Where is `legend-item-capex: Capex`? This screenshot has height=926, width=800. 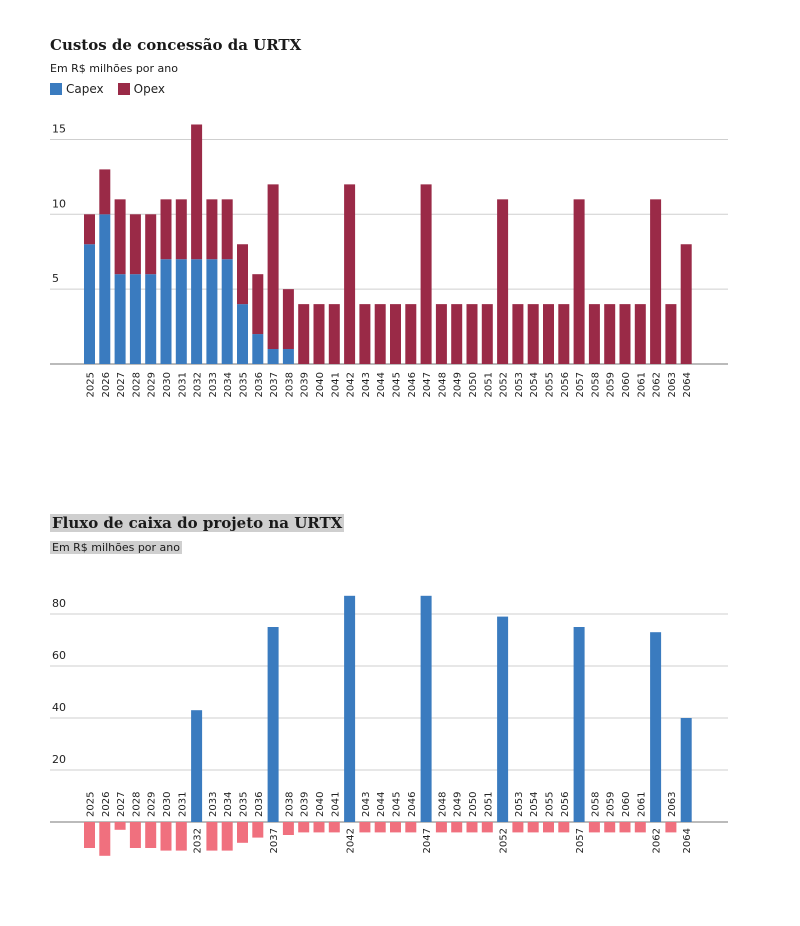 legend-item-capex: Capex is located at coordinates (77, 89).